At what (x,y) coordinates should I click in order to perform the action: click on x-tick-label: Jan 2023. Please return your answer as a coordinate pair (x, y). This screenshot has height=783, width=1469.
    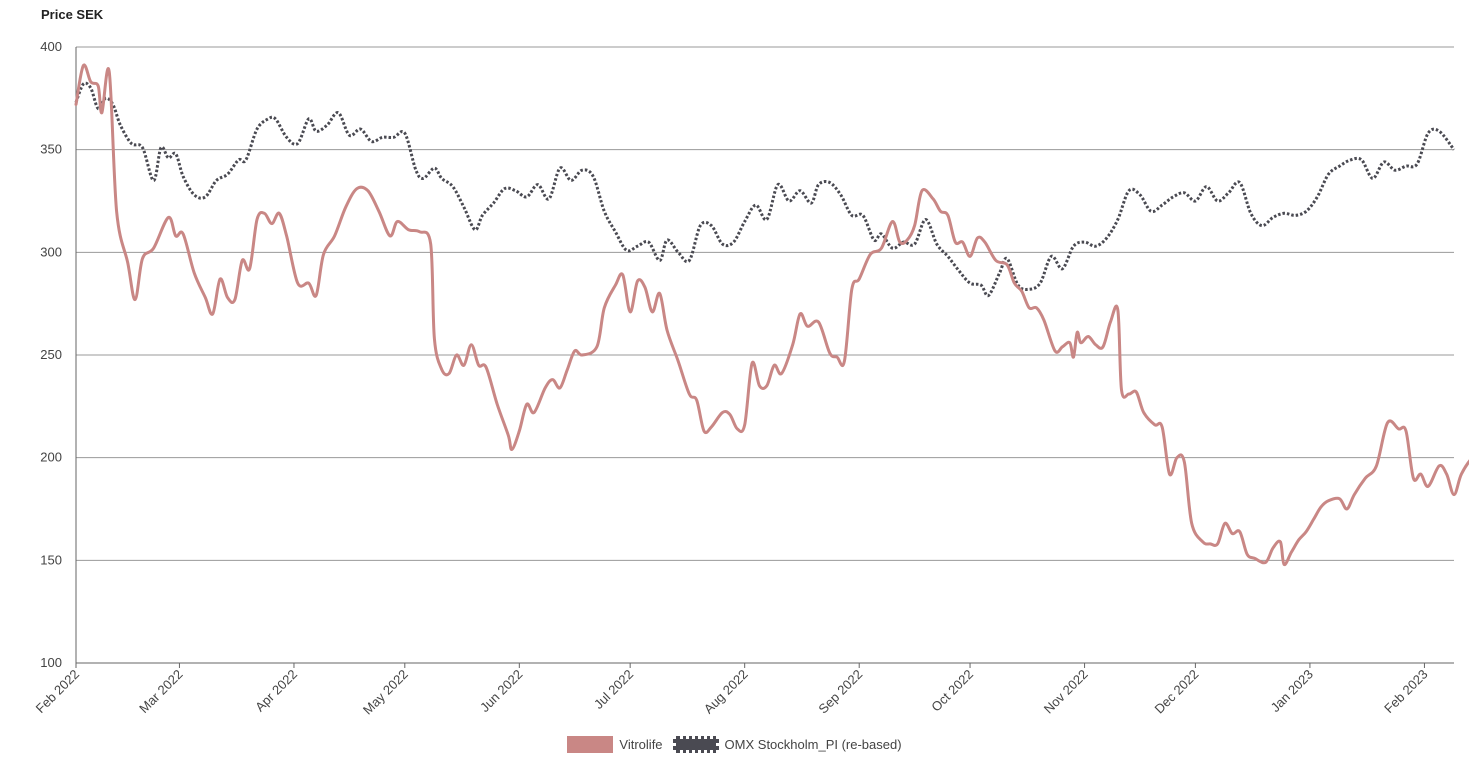
    Looking at the image, I should click on (1292, 691).